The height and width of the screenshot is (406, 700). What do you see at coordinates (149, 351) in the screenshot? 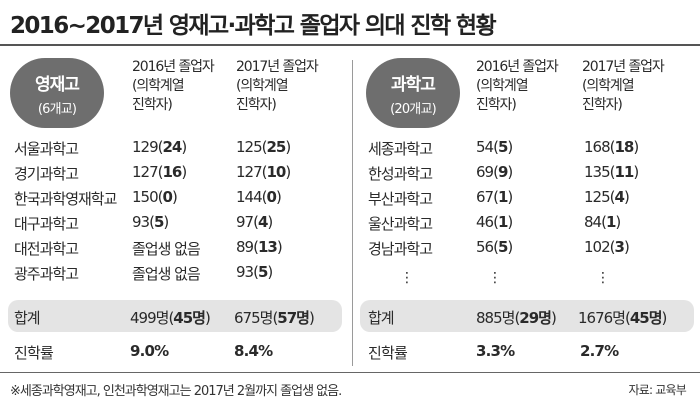
I see `rate-2016: 9.0%` at bounding box center [149, 351].